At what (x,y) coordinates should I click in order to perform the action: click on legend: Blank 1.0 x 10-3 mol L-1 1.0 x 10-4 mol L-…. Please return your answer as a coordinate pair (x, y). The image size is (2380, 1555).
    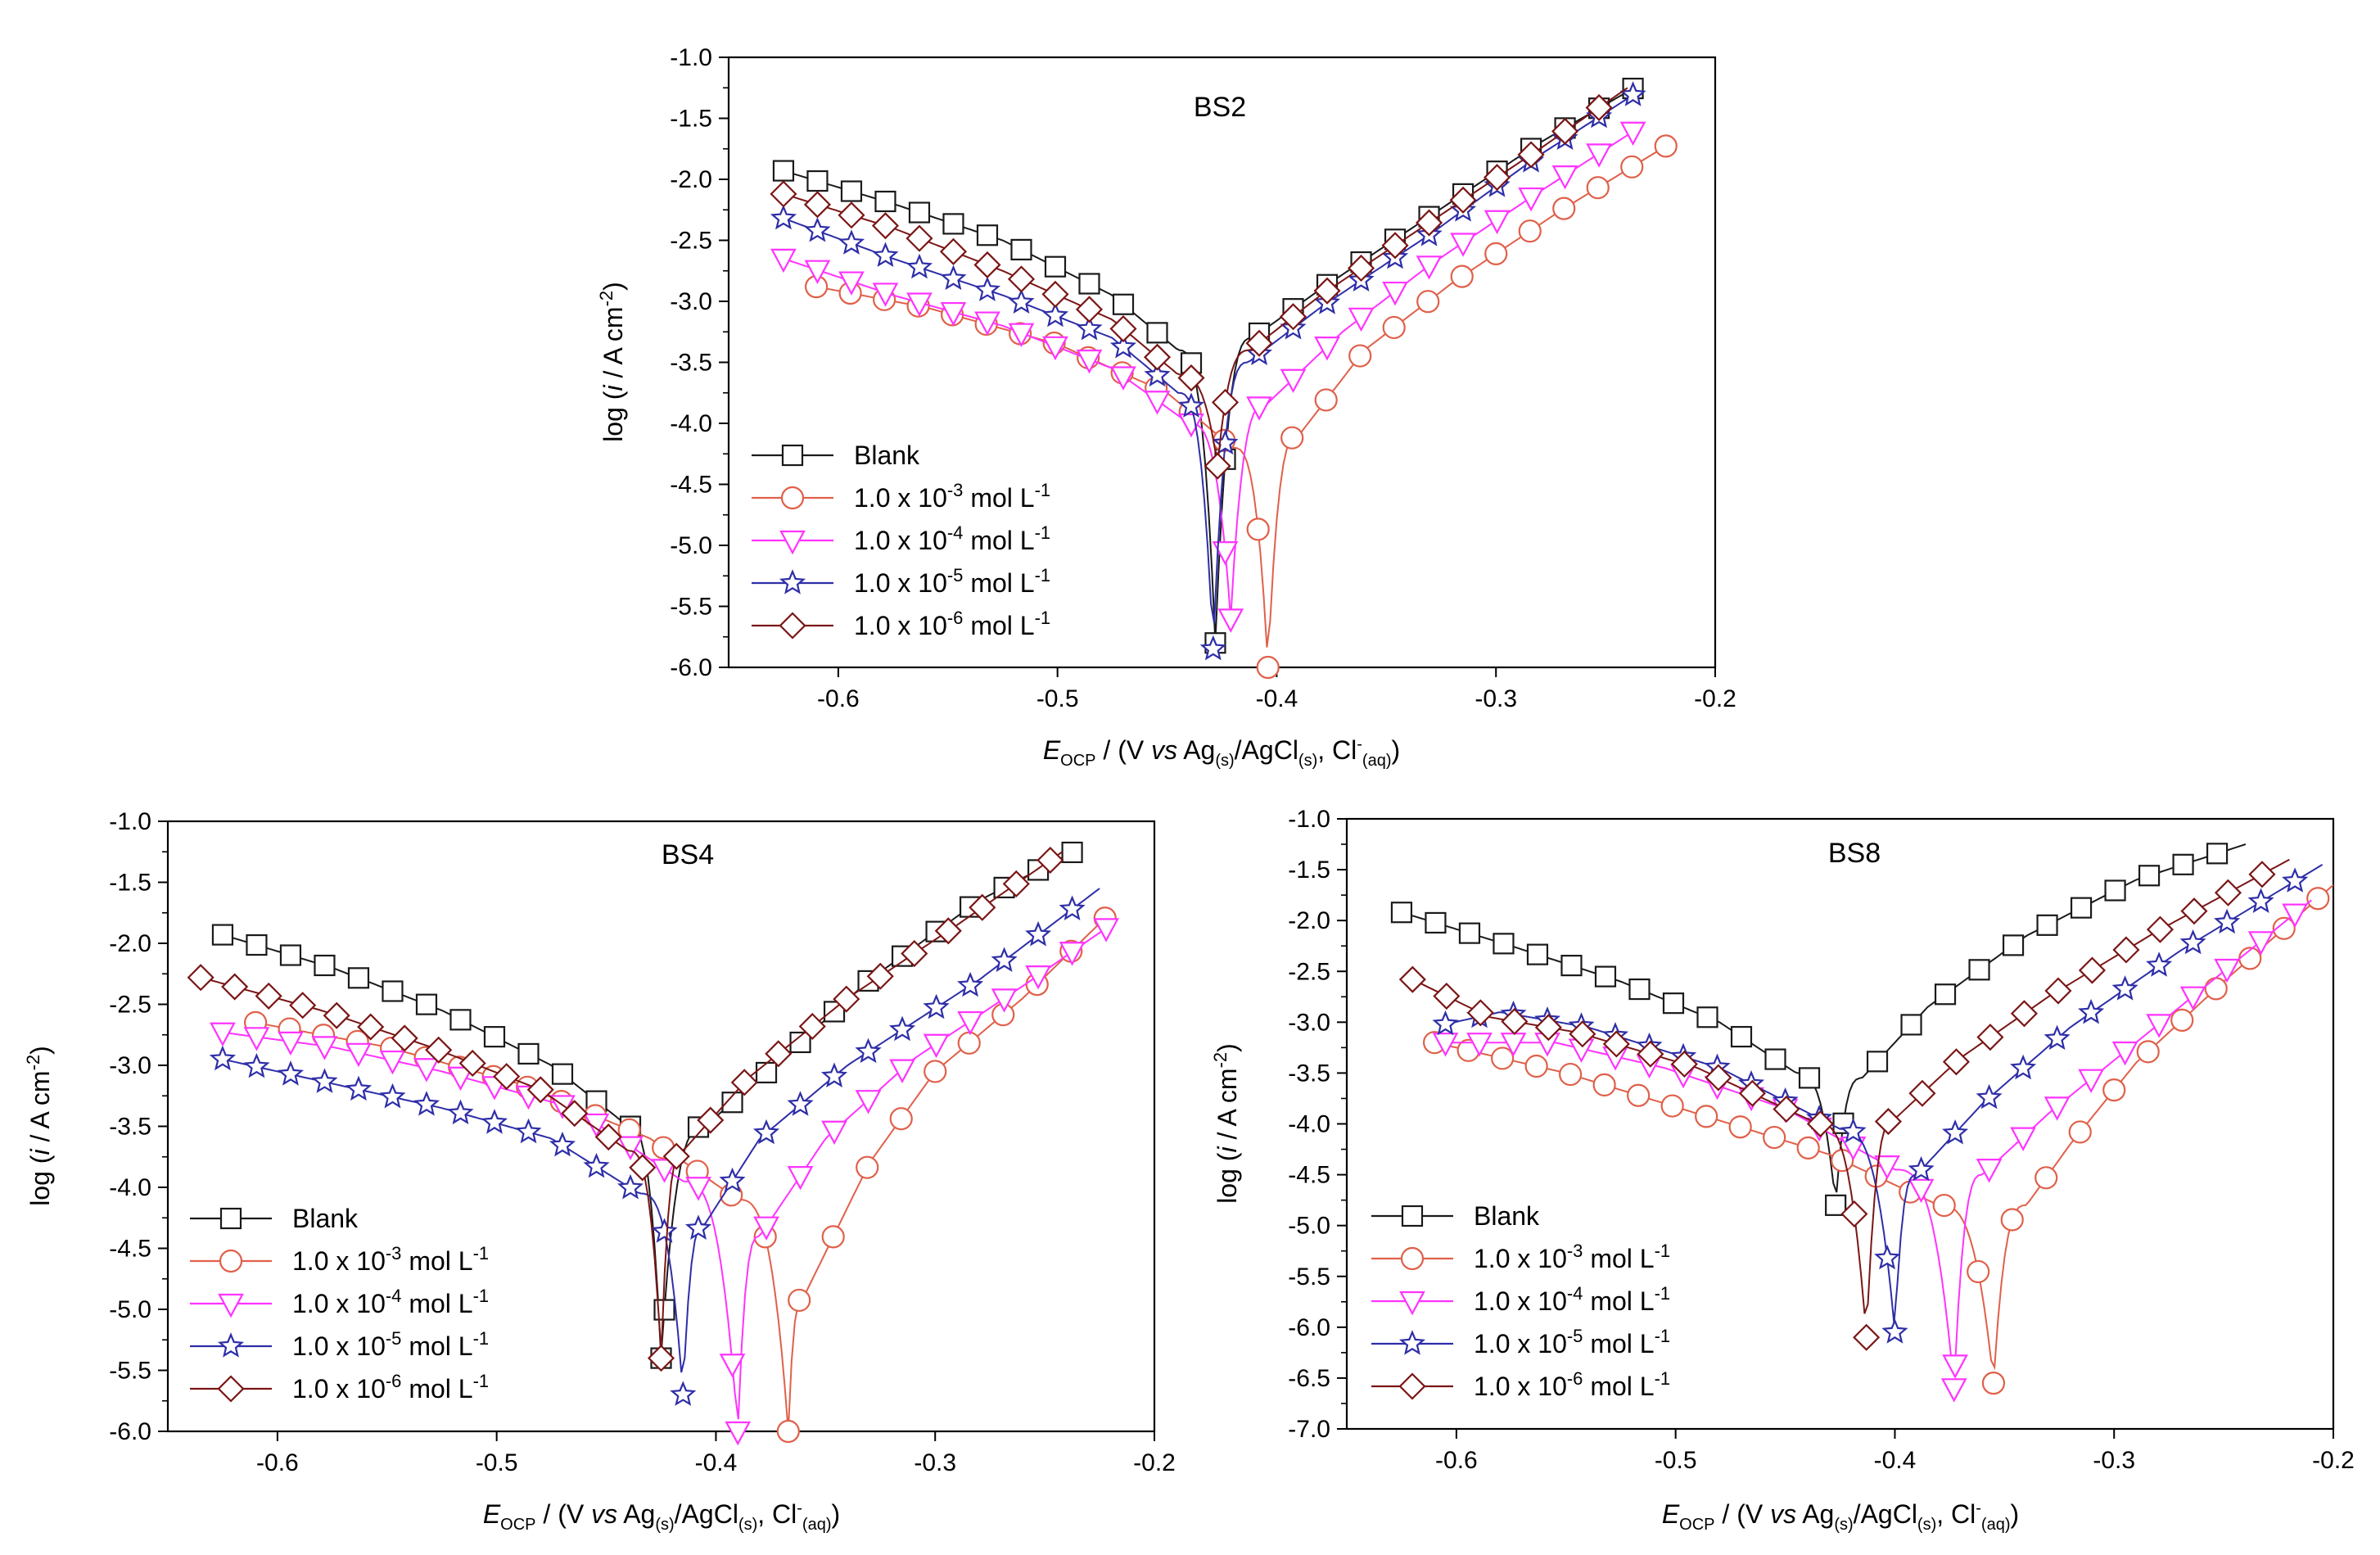
    Looking at the image, I should click on (1520, 1301).